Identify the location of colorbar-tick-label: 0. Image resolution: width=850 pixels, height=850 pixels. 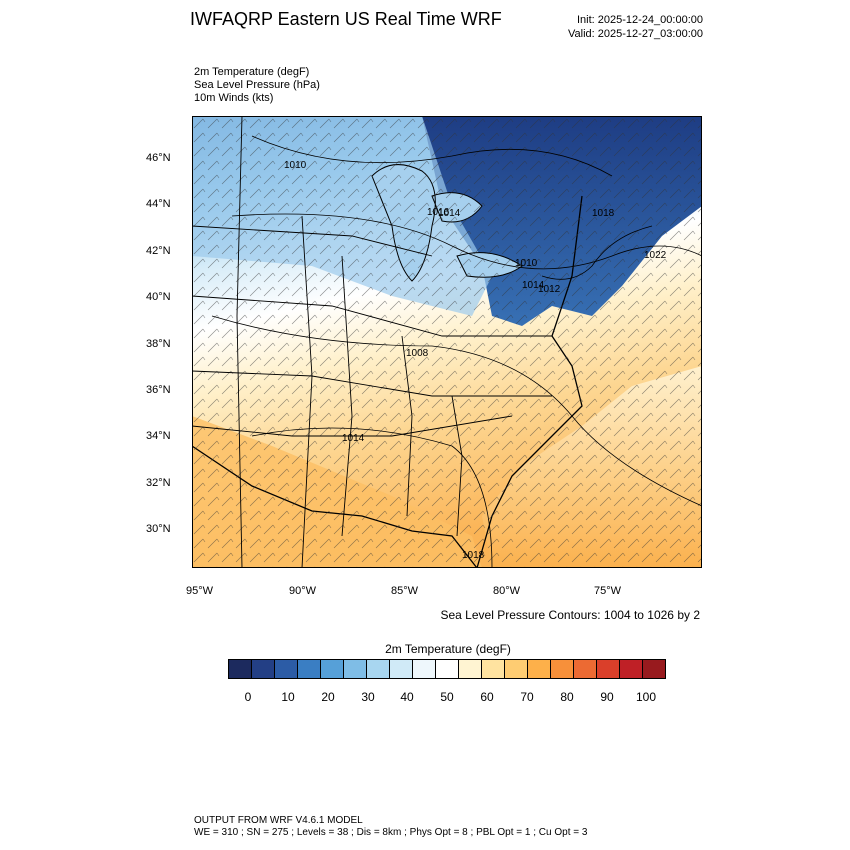
(248, 697).